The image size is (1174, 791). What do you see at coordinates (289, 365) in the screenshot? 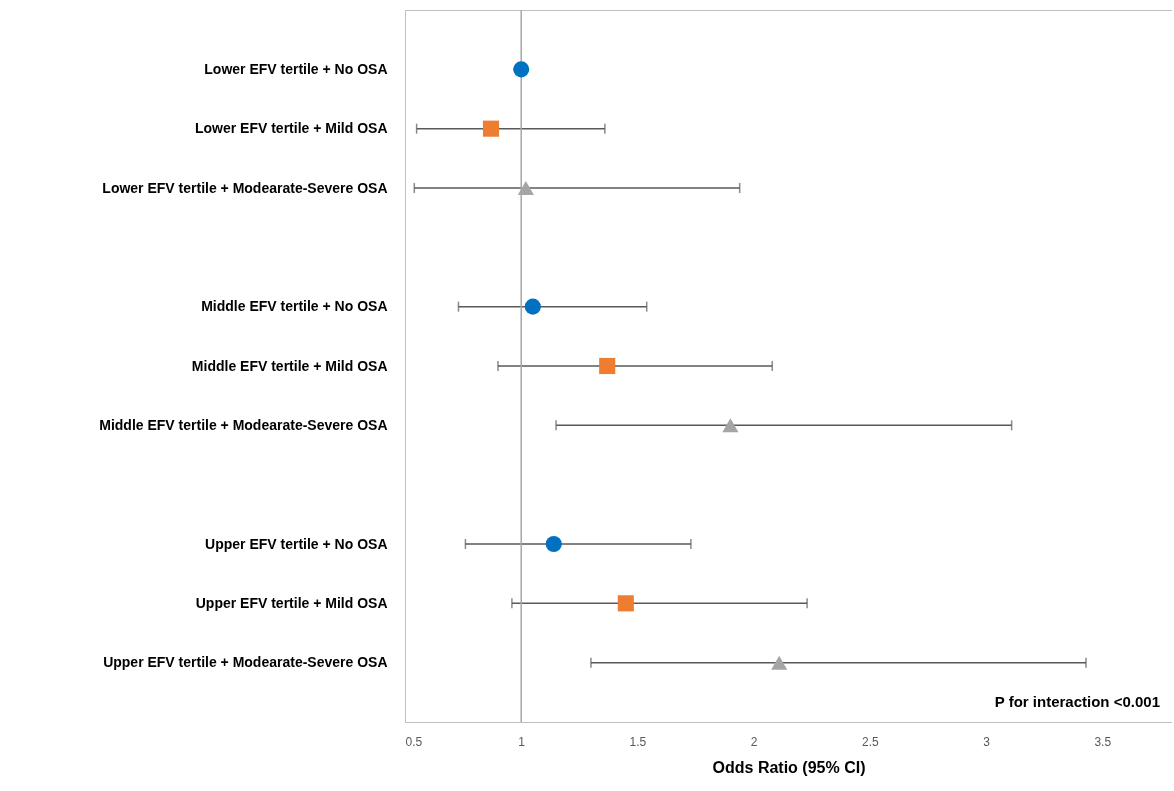
I see `y-tick-label: Middle EFV tertile + Mild OSA` at bounding box center [289, 365].